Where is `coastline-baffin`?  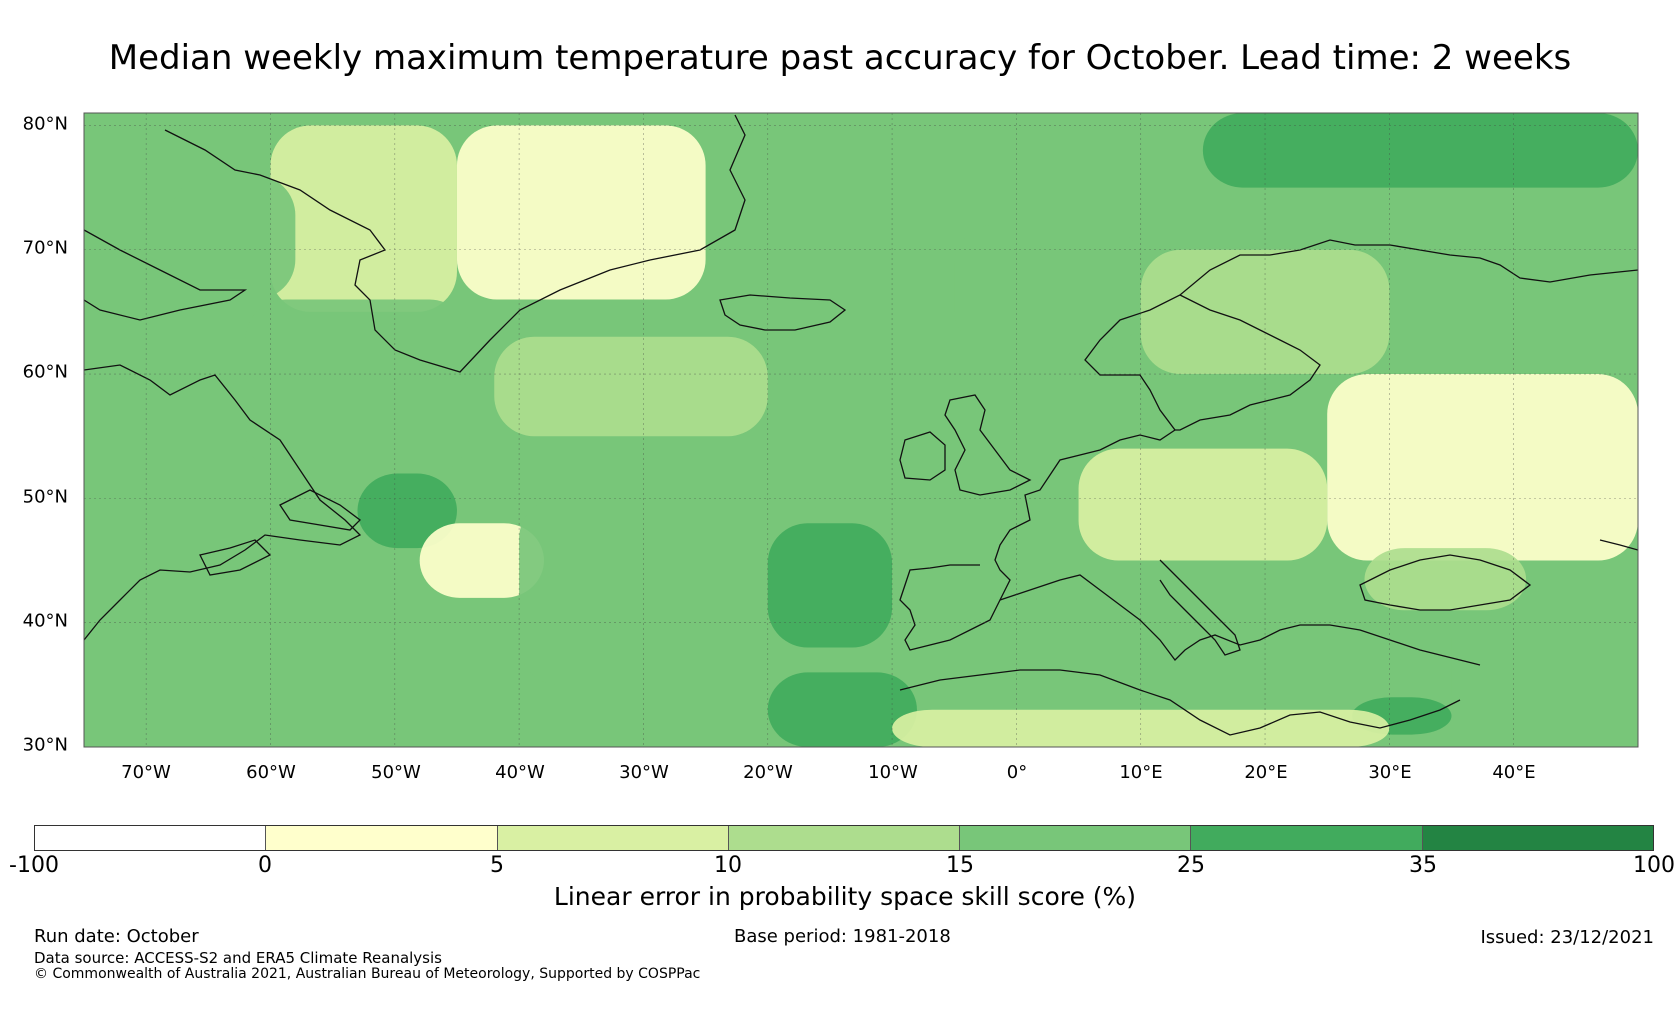 coastline-baffin is located at coordinates (166, 275).